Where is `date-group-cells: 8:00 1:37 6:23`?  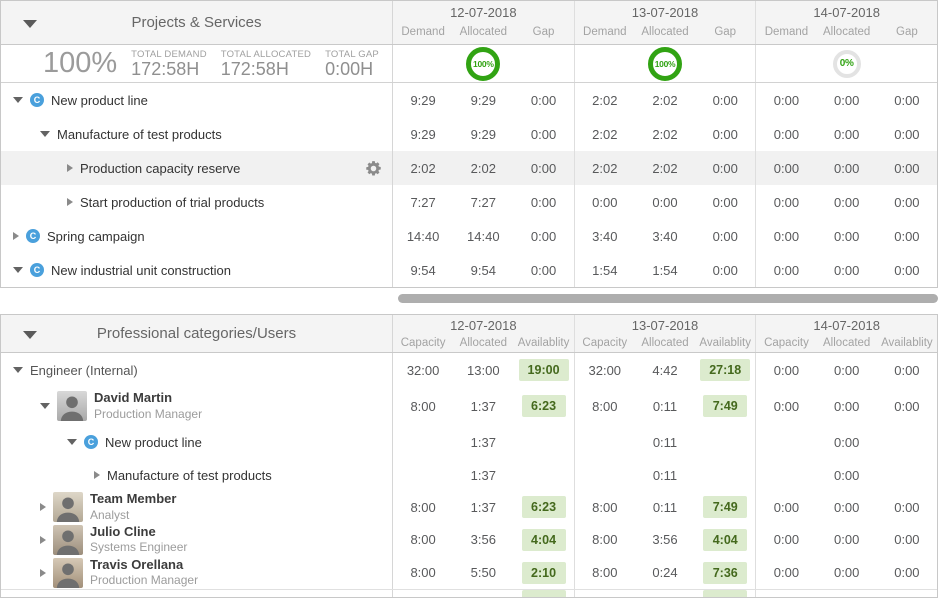
date-group-cells: 8:00 1:37 6:23 is located at coordinates (483, 406).